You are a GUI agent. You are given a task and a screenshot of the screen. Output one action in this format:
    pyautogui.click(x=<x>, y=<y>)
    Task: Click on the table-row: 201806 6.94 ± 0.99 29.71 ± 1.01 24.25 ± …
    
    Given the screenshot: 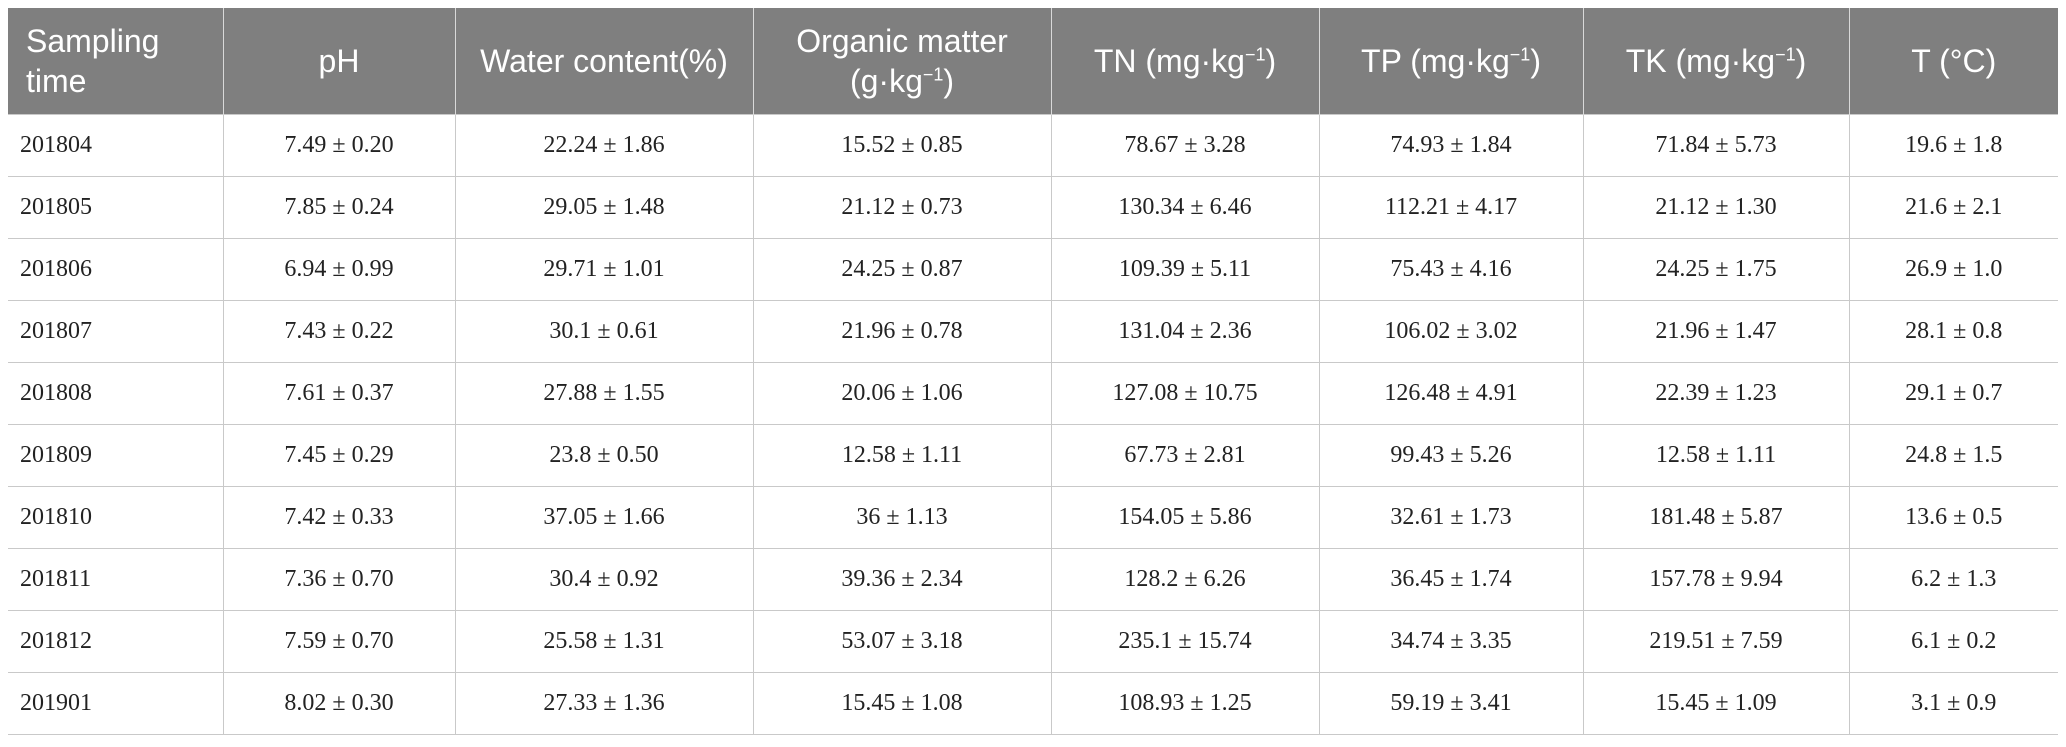 What is the action you would take?
    pyautogui.click(x=1033, y=269)
    